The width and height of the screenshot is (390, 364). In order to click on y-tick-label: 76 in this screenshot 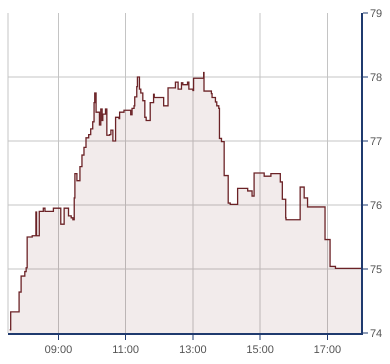, I will do `click(376, 206)`.